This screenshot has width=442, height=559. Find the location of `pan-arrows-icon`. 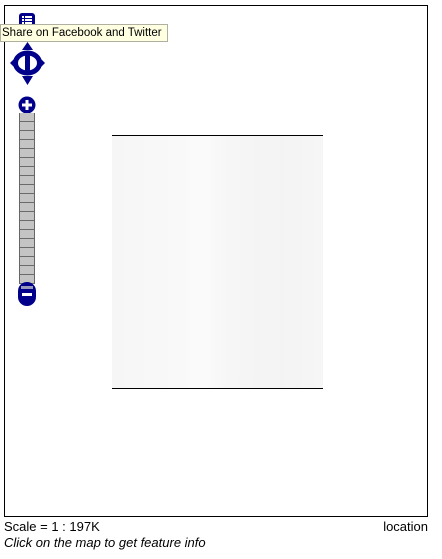

pan-arrows-icon is located at coordinates (27, 63).